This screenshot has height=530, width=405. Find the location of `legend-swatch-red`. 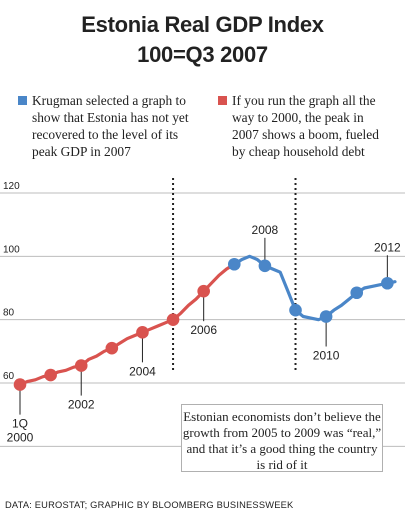

legend-swatch-red is located at coordinates (222, 100).